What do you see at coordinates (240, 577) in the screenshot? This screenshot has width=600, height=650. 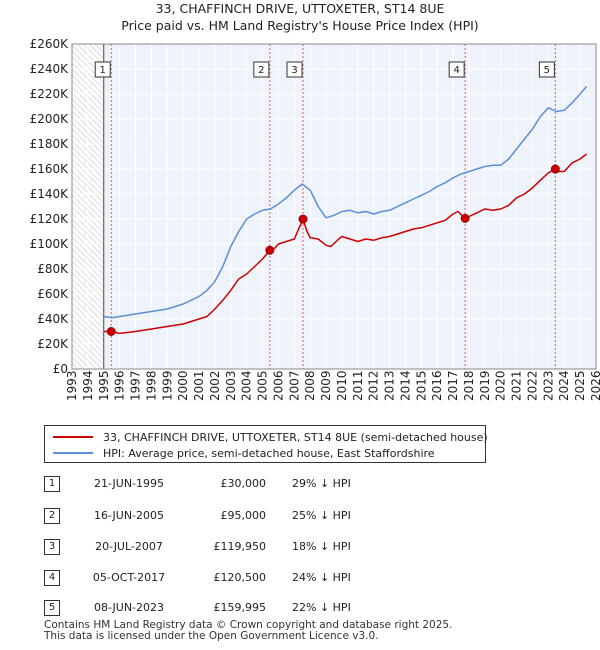 I see `sale-price: £120,500` at bounding box center [240, 577].